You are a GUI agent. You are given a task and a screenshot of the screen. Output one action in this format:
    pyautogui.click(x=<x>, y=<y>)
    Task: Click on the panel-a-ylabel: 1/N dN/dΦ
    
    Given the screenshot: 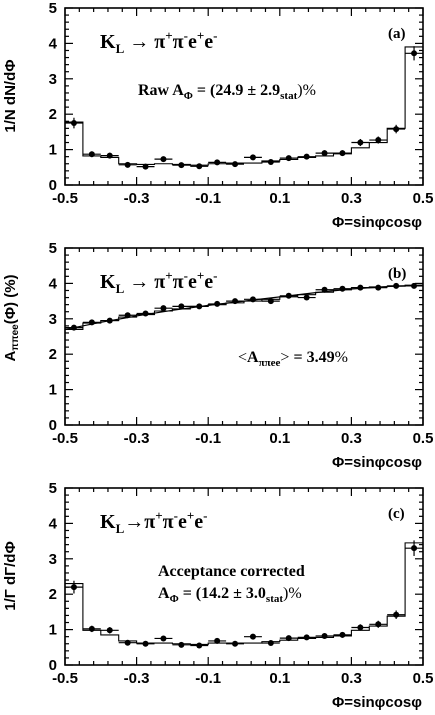 What is the action you would take?
    pyautogui.click(x=10, y=95)
    